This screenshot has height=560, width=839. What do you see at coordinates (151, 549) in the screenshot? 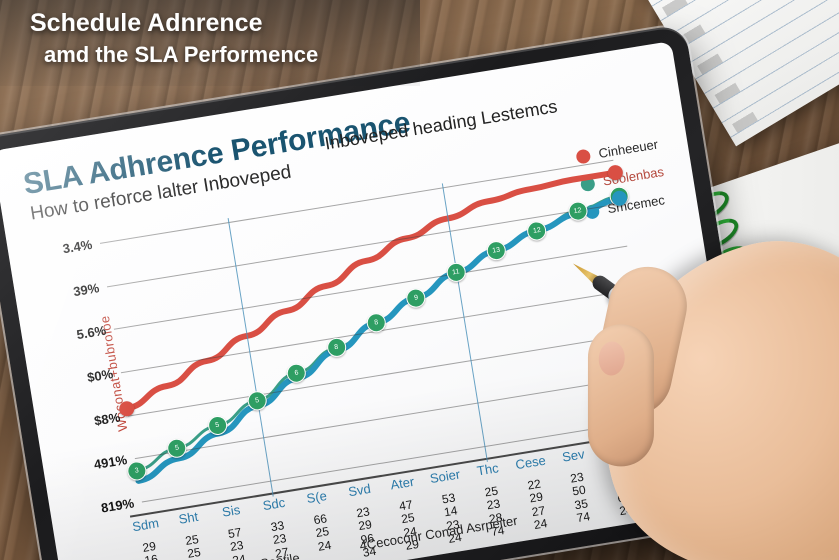
I see `x-column-numbers: 291601` at bounding box center [151, 549].